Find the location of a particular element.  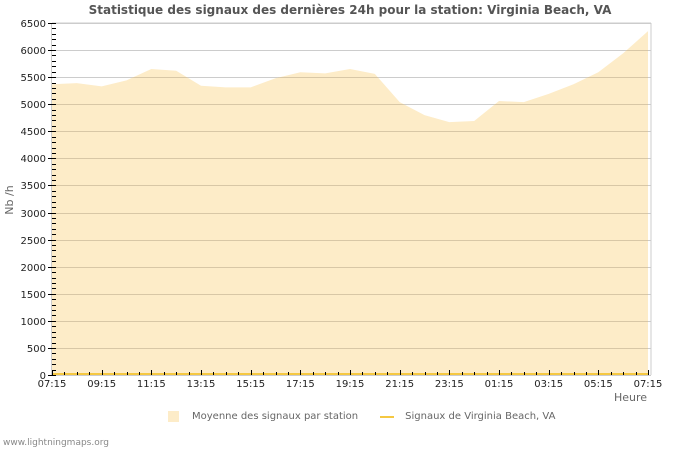

legend-item-station: Signaux de Virginia Beach, VA is located at coordinates (467, 416).